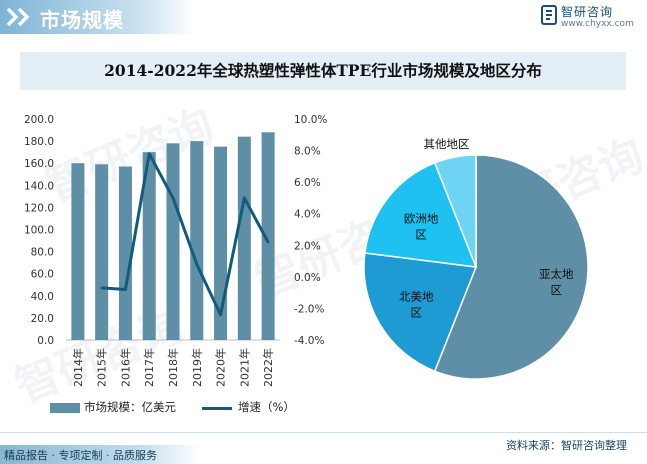  I want to click on x-tick-label: 2022年, so click(268, 367).